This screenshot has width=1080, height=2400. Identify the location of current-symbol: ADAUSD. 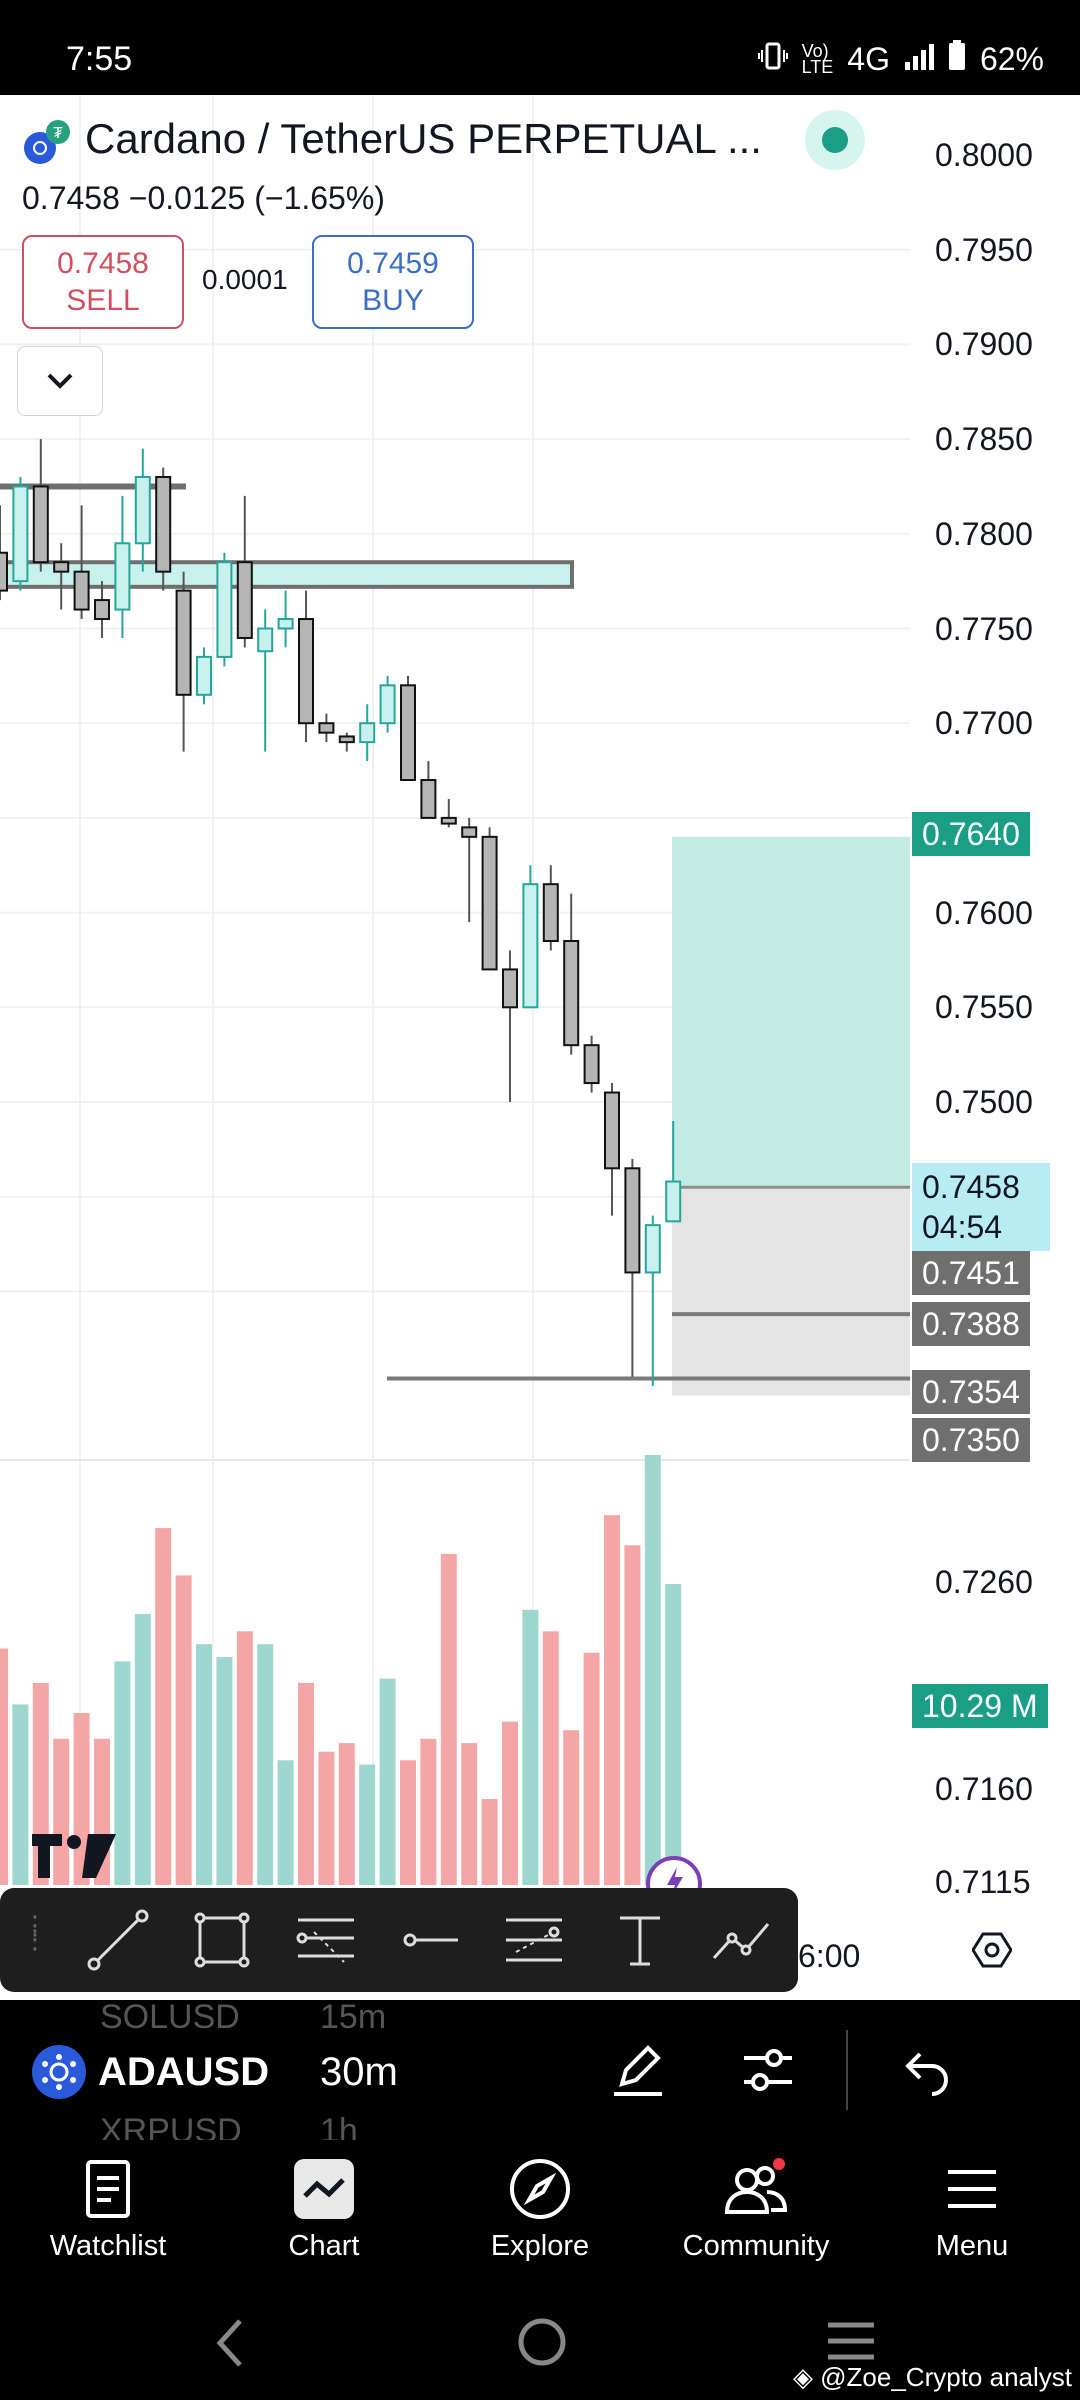
(184, 2072).